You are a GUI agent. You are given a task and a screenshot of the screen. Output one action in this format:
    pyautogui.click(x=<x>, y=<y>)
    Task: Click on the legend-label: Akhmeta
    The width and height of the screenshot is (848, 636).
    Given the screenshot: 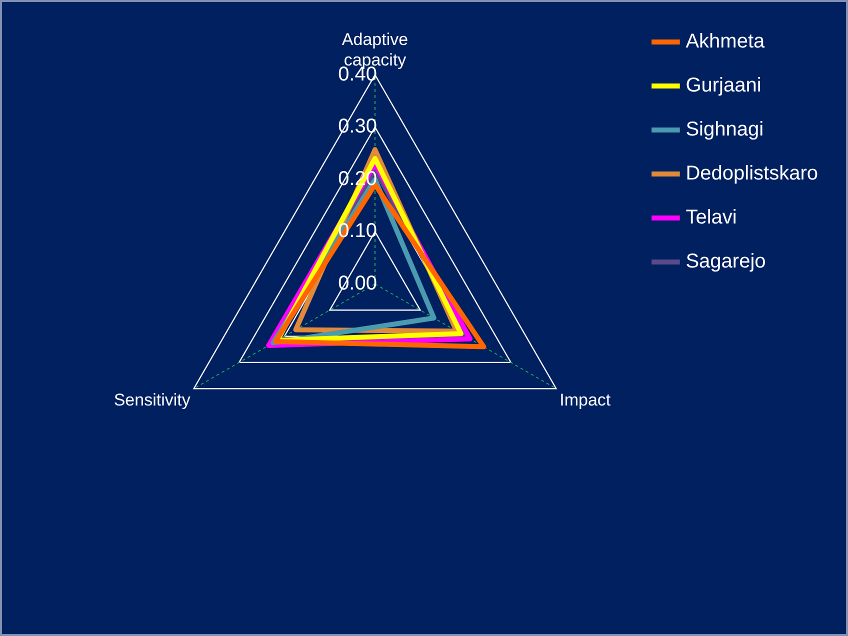 What is the action you would take?
    pyautogui.click(x=726, y=41)
    